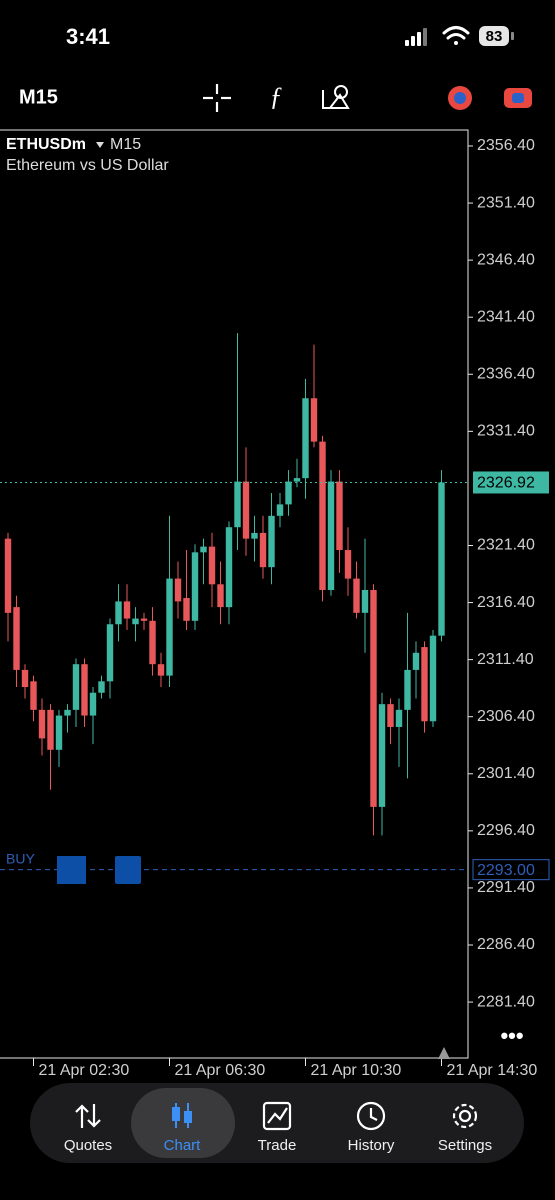 The image size is (555, 1200). I want to click on y-tick-label: 2341.40, so click(506, 316).